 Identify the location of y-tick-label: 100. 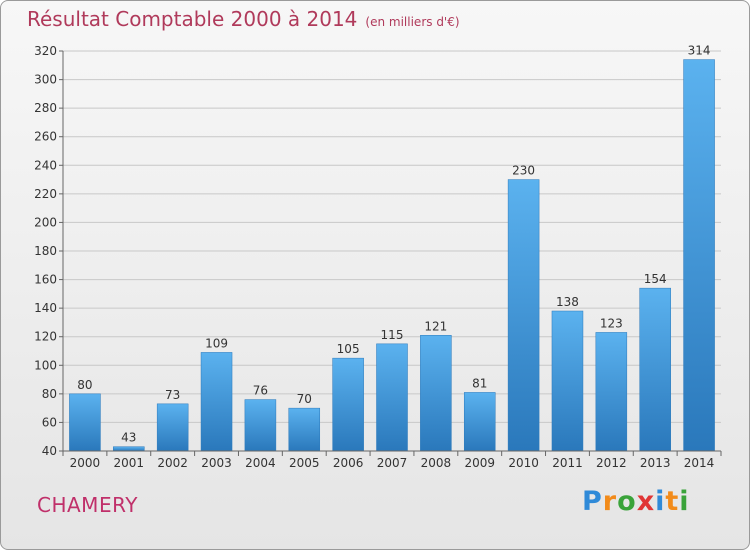
(45, 365).